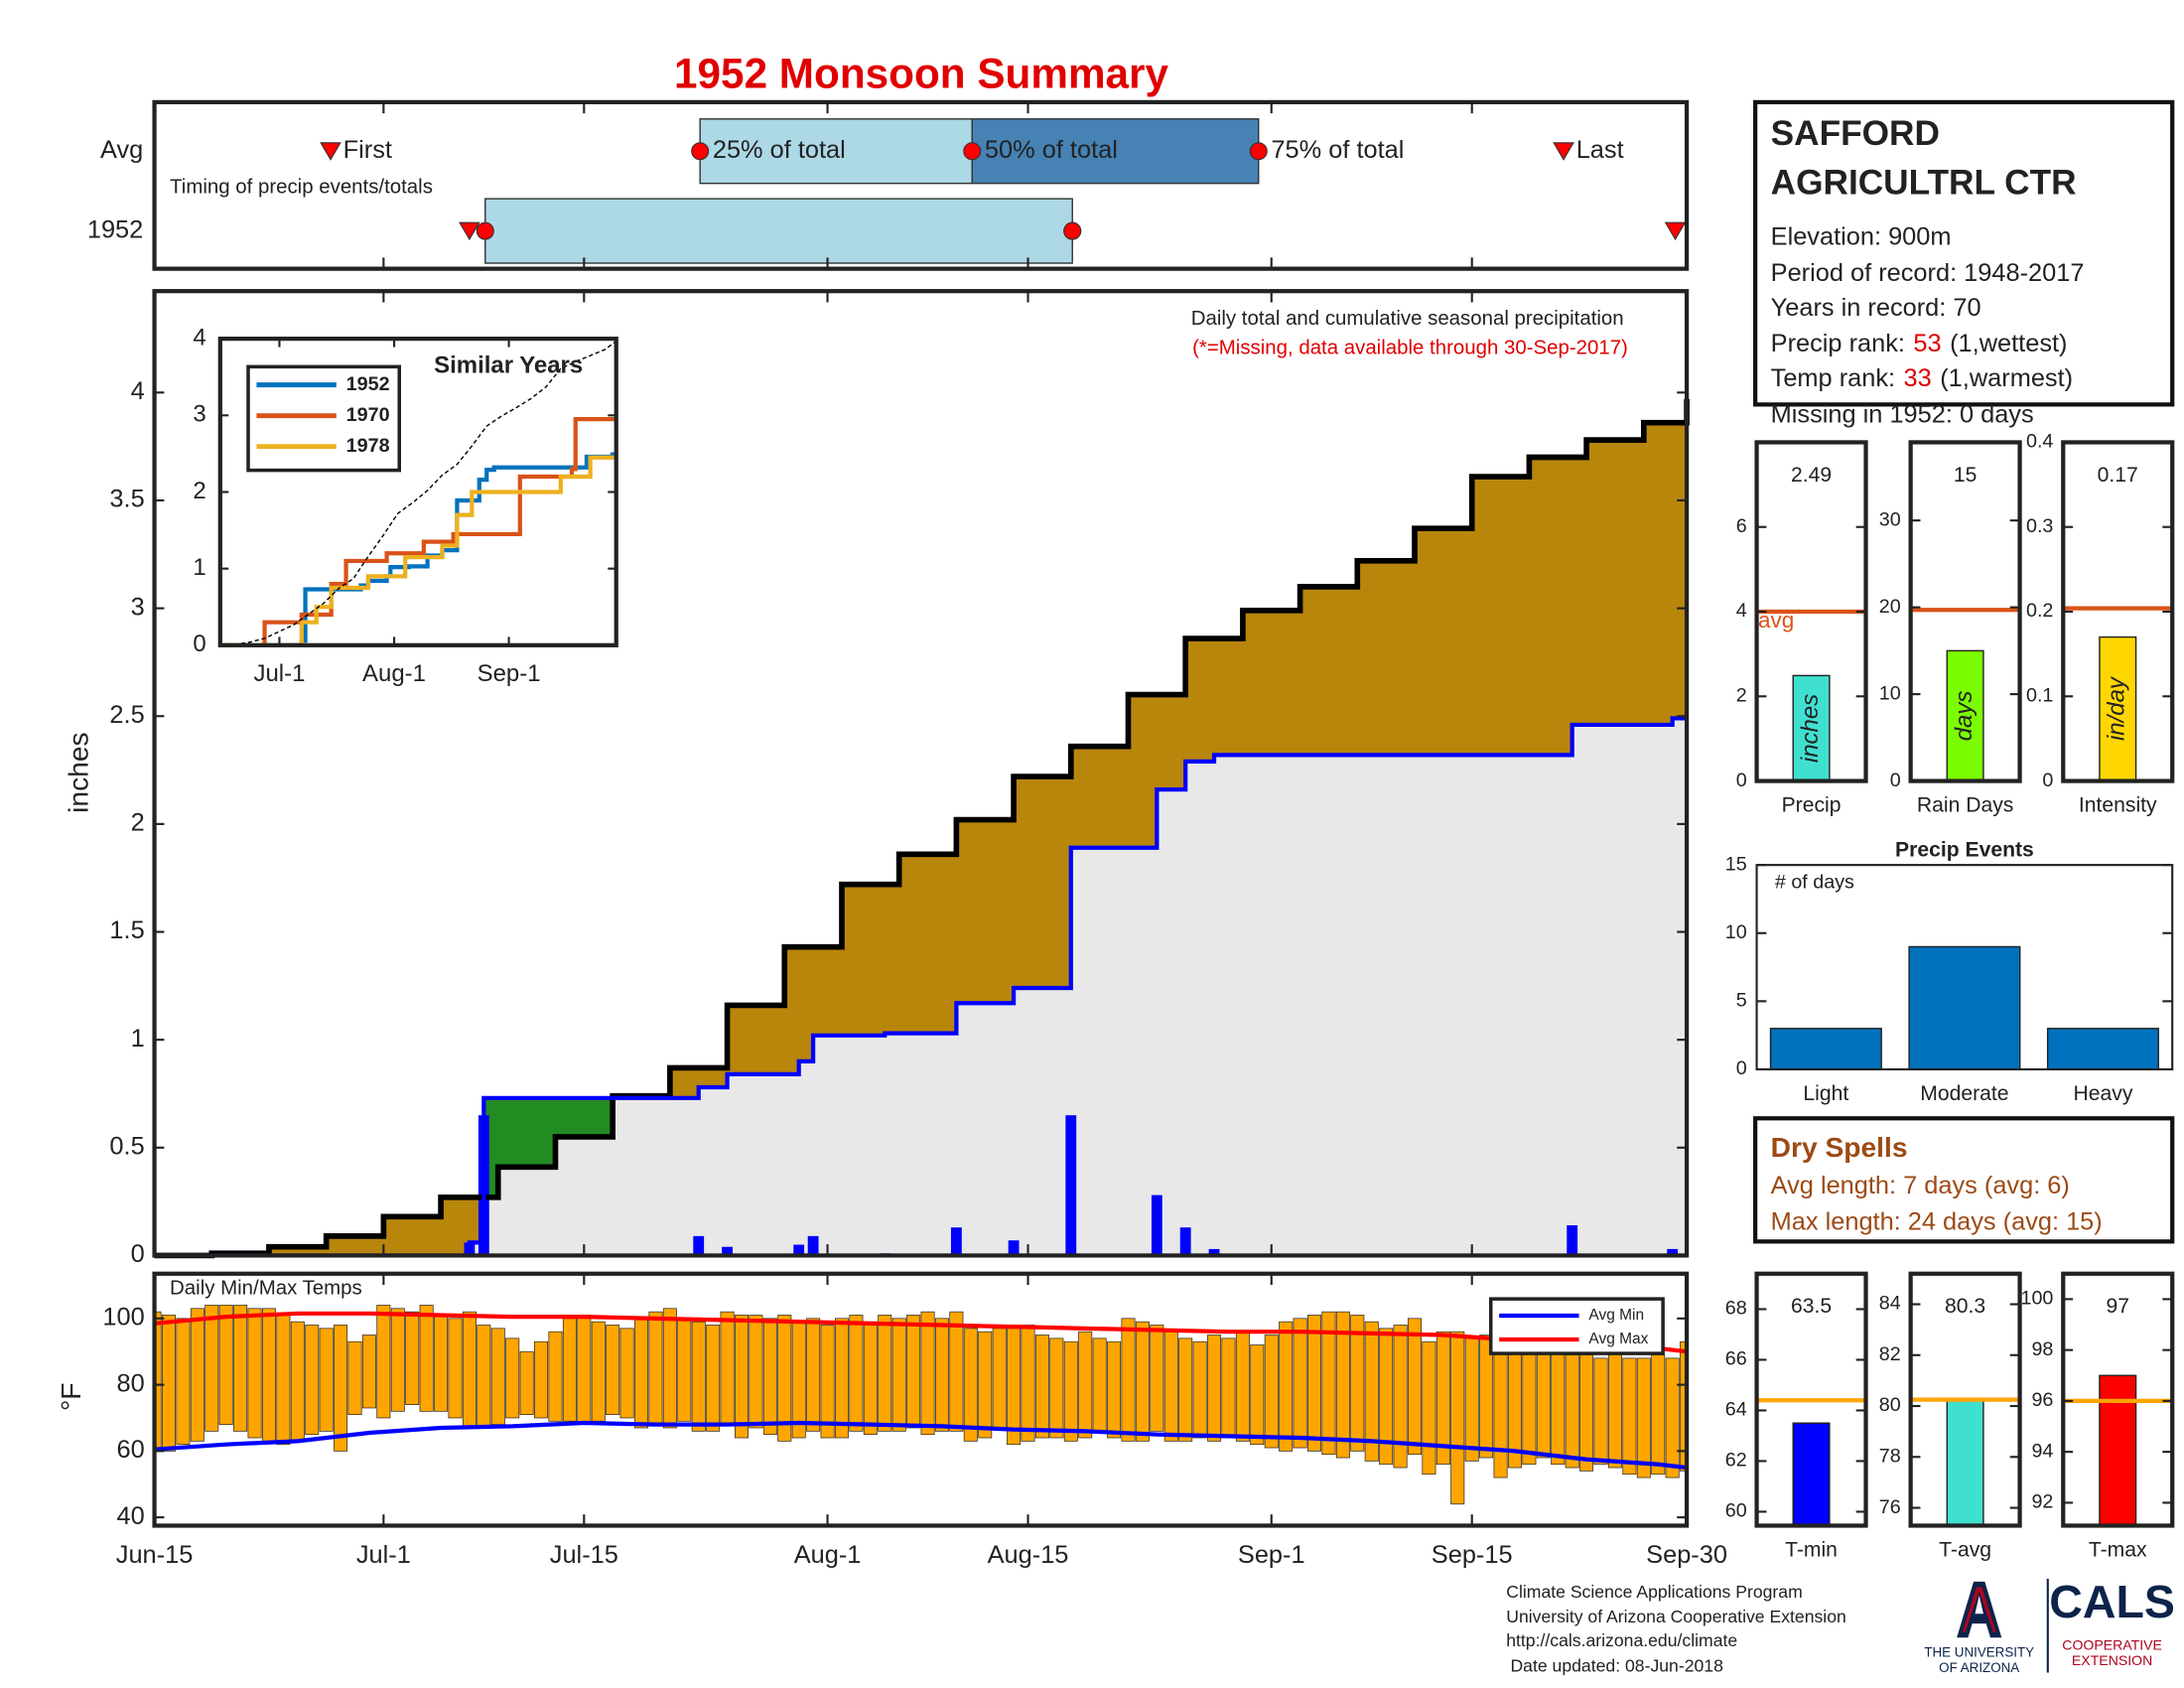  What do you see at coordinates (1616, 1315) in the screenshot?
I see `legend-label: Avg Min` at bounding box center [1616, 1315].